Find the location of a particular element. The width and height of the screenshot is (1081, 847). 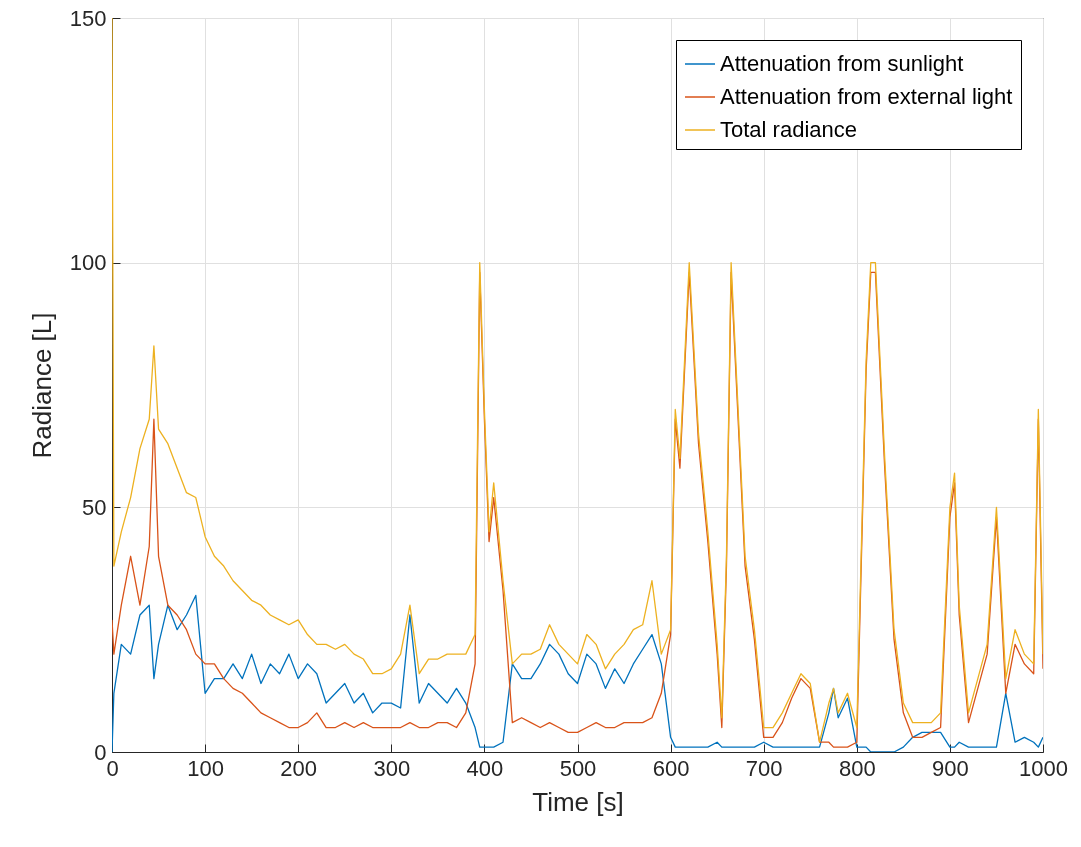

x-tick-label: 100 is located at coordinates (205, 768).